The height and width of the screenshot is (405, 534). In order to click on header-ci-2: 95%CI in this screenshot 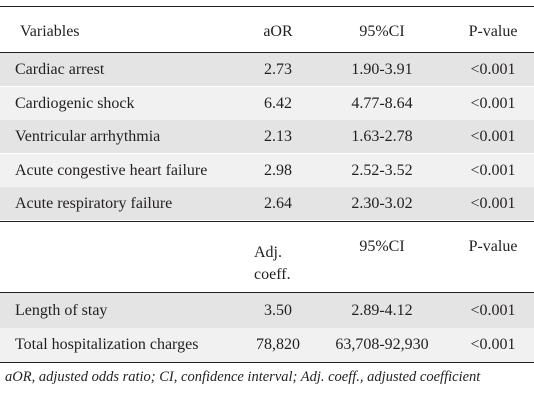, I will do `click(382, 246)`.